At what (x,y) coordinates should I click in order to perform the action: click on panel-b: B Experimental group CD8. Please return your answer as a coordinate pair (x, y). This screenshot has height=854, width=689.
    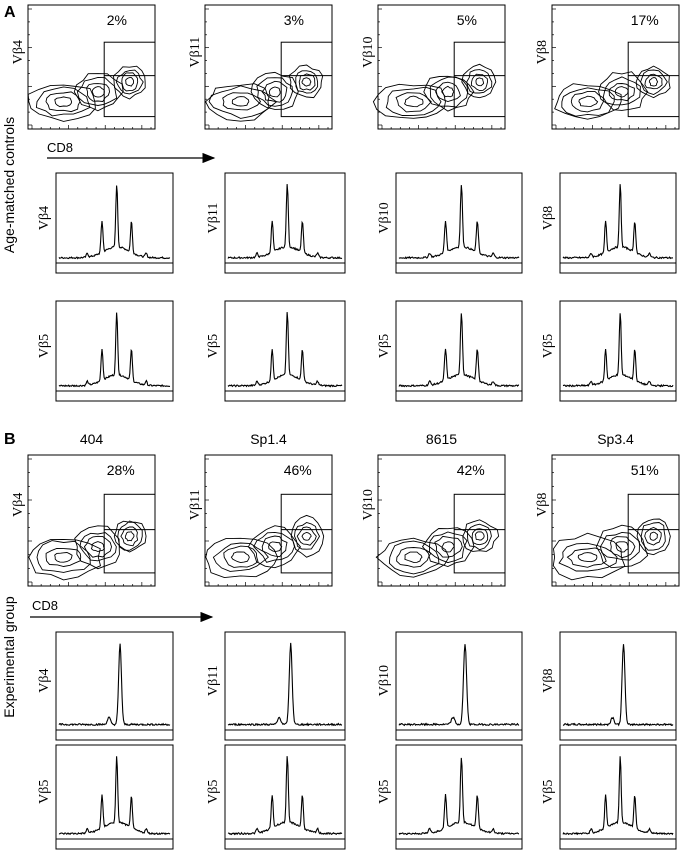
    Looking at the image, I should click on (107, 574).